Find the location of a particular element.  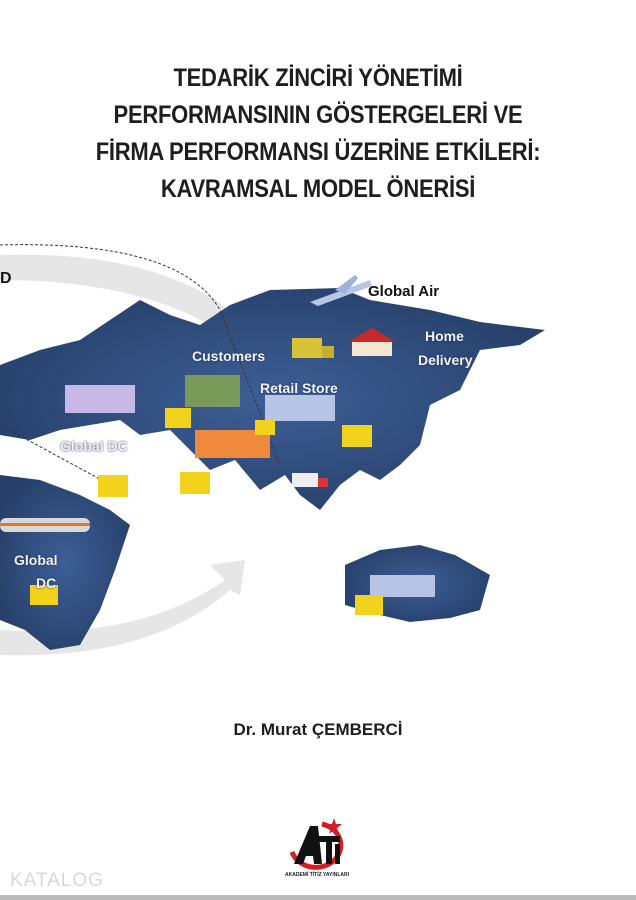

house-icon is located at coordinates (372, 342).